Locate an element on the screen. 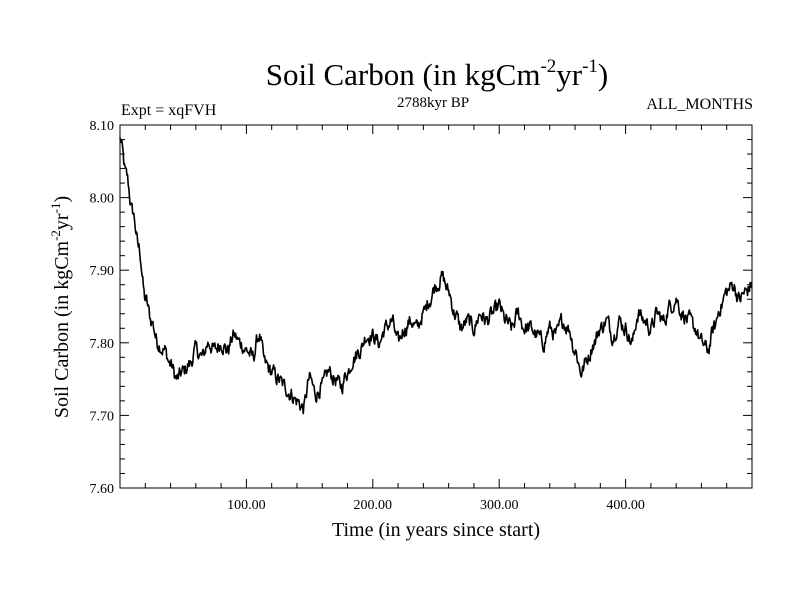  x-tick-label: 100.00 is located at coordinates (246, 505).